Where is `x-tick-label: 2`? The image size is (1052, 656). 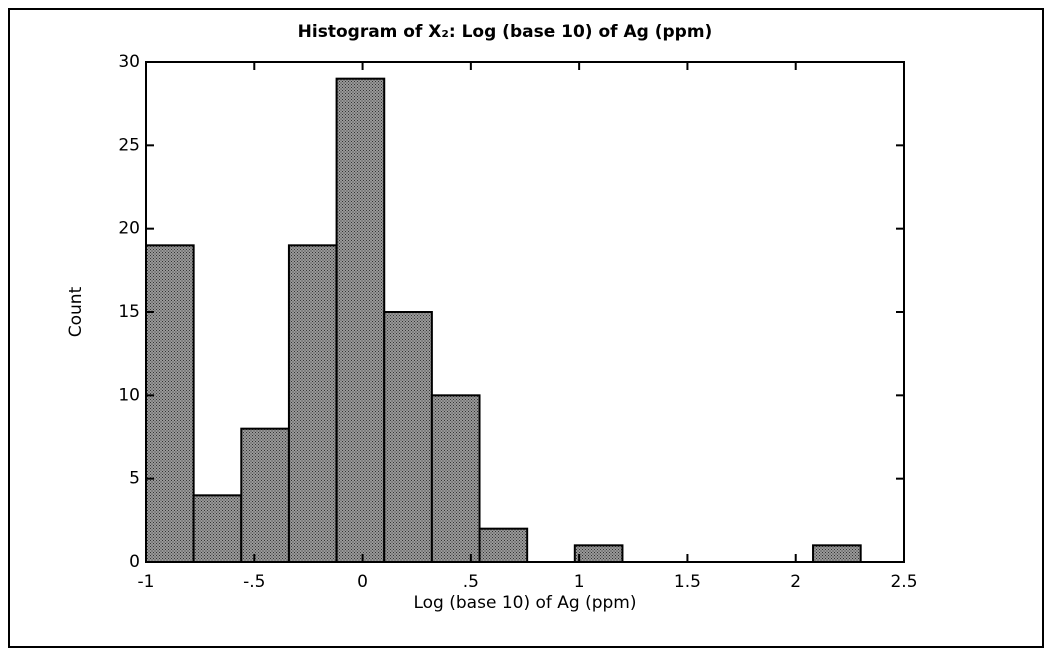
x-tick-label: 2 is located at coordinates (795, 582).